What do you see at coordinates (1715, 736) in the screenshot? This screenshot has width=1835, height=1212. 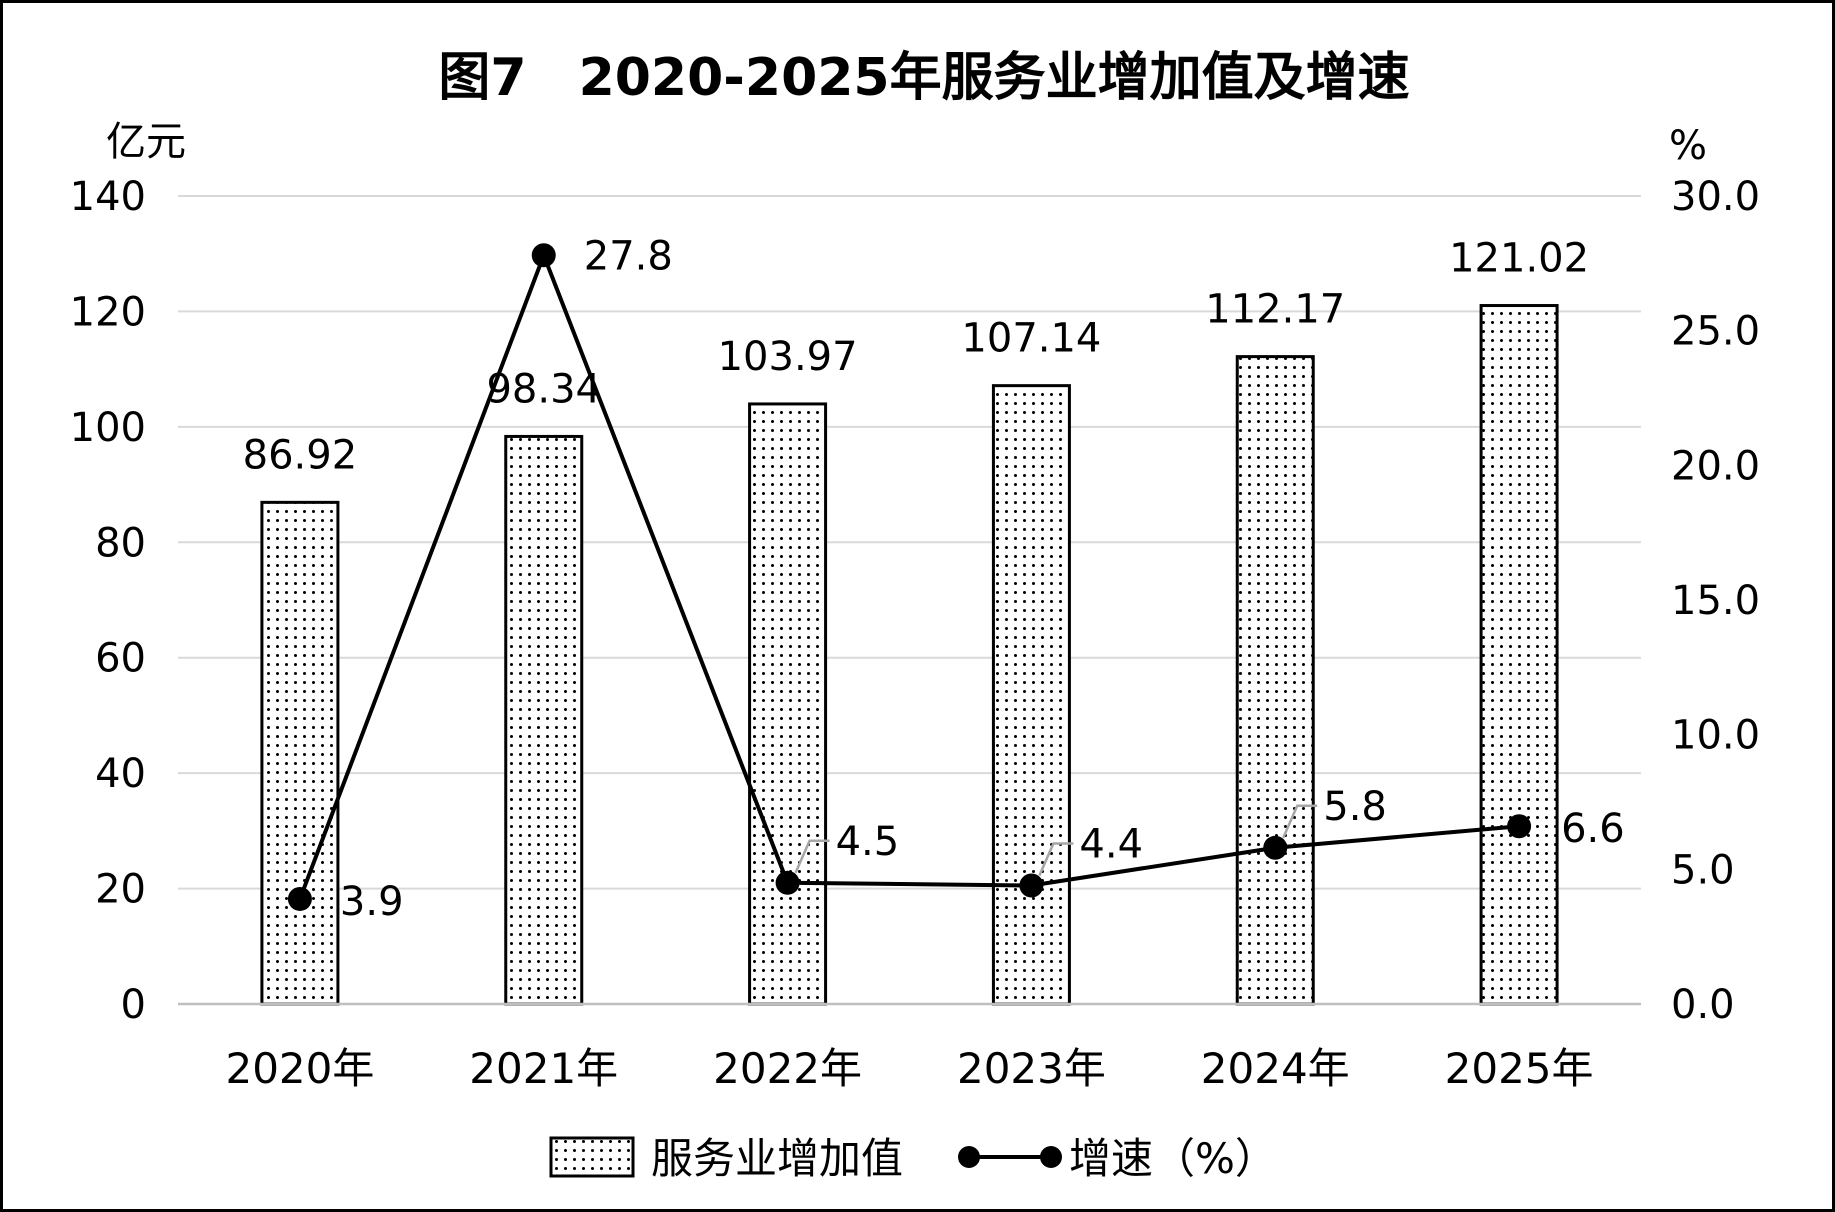 I see `right-tick-10.0: 10.0` at bounding box center [1715, 736].